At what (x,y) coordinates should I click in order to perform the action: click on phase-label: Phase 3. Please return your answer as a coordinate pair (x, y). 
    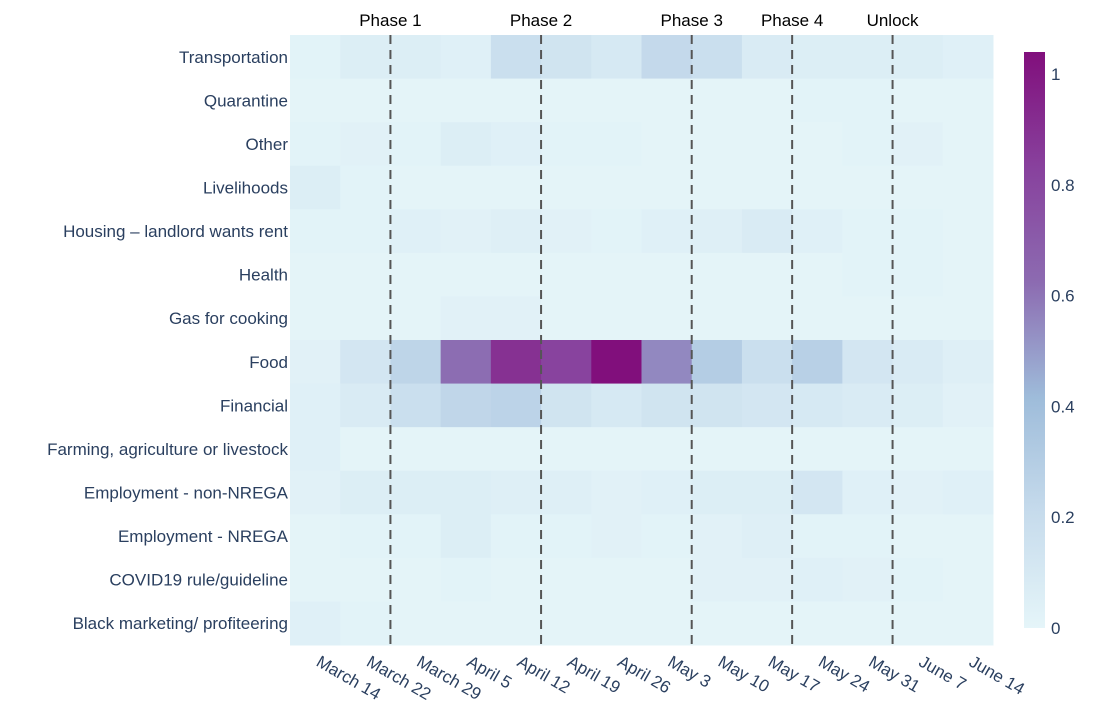
    Looking at the image, I should click on (692, 20).